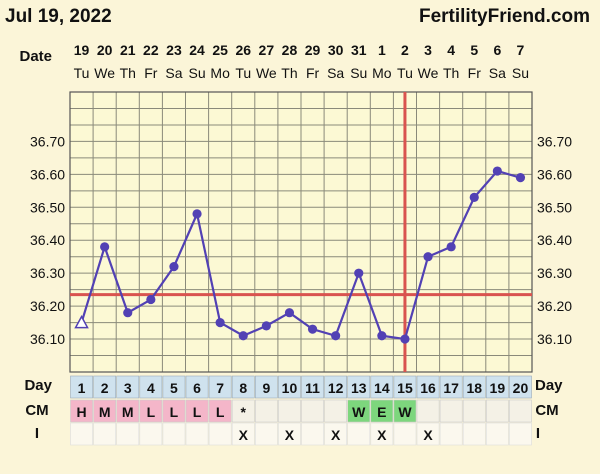 This screenshot has width=600, height=474. Describe the element at coordinates (244, 412) in the screenshot. I see `cm-value-label: *` at that location.